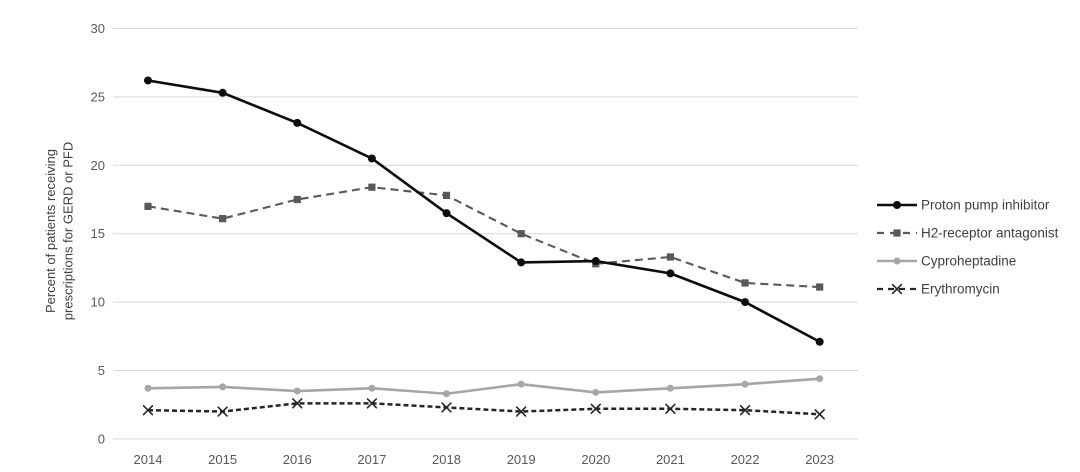  What do you see at coordinates (371, 459) in the screenshot?
I see `x-tick-label: 2017` at bounding box center [371, 459].